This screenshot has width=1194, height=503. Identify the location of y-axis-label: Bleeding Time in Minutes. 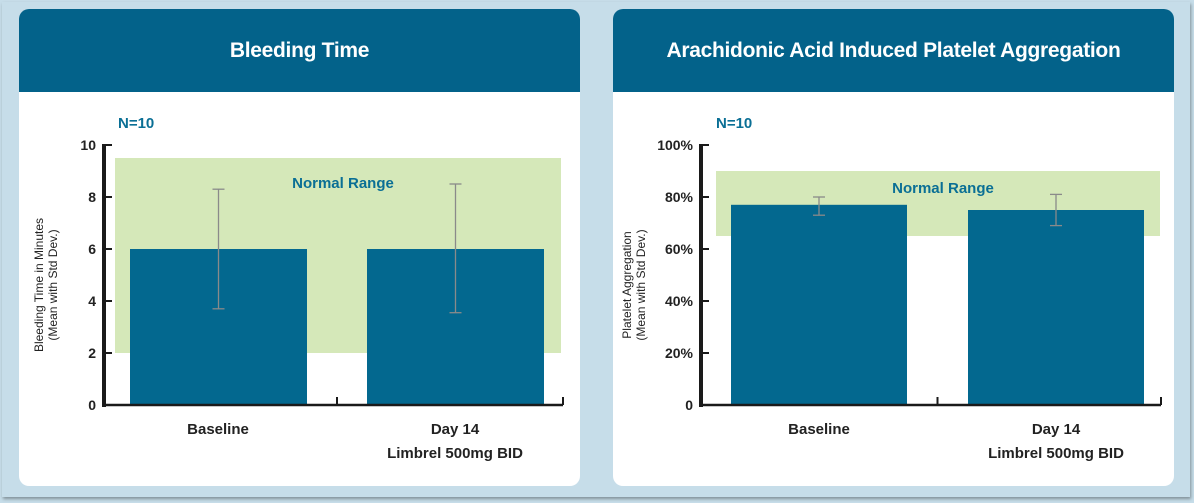
(39, 285).